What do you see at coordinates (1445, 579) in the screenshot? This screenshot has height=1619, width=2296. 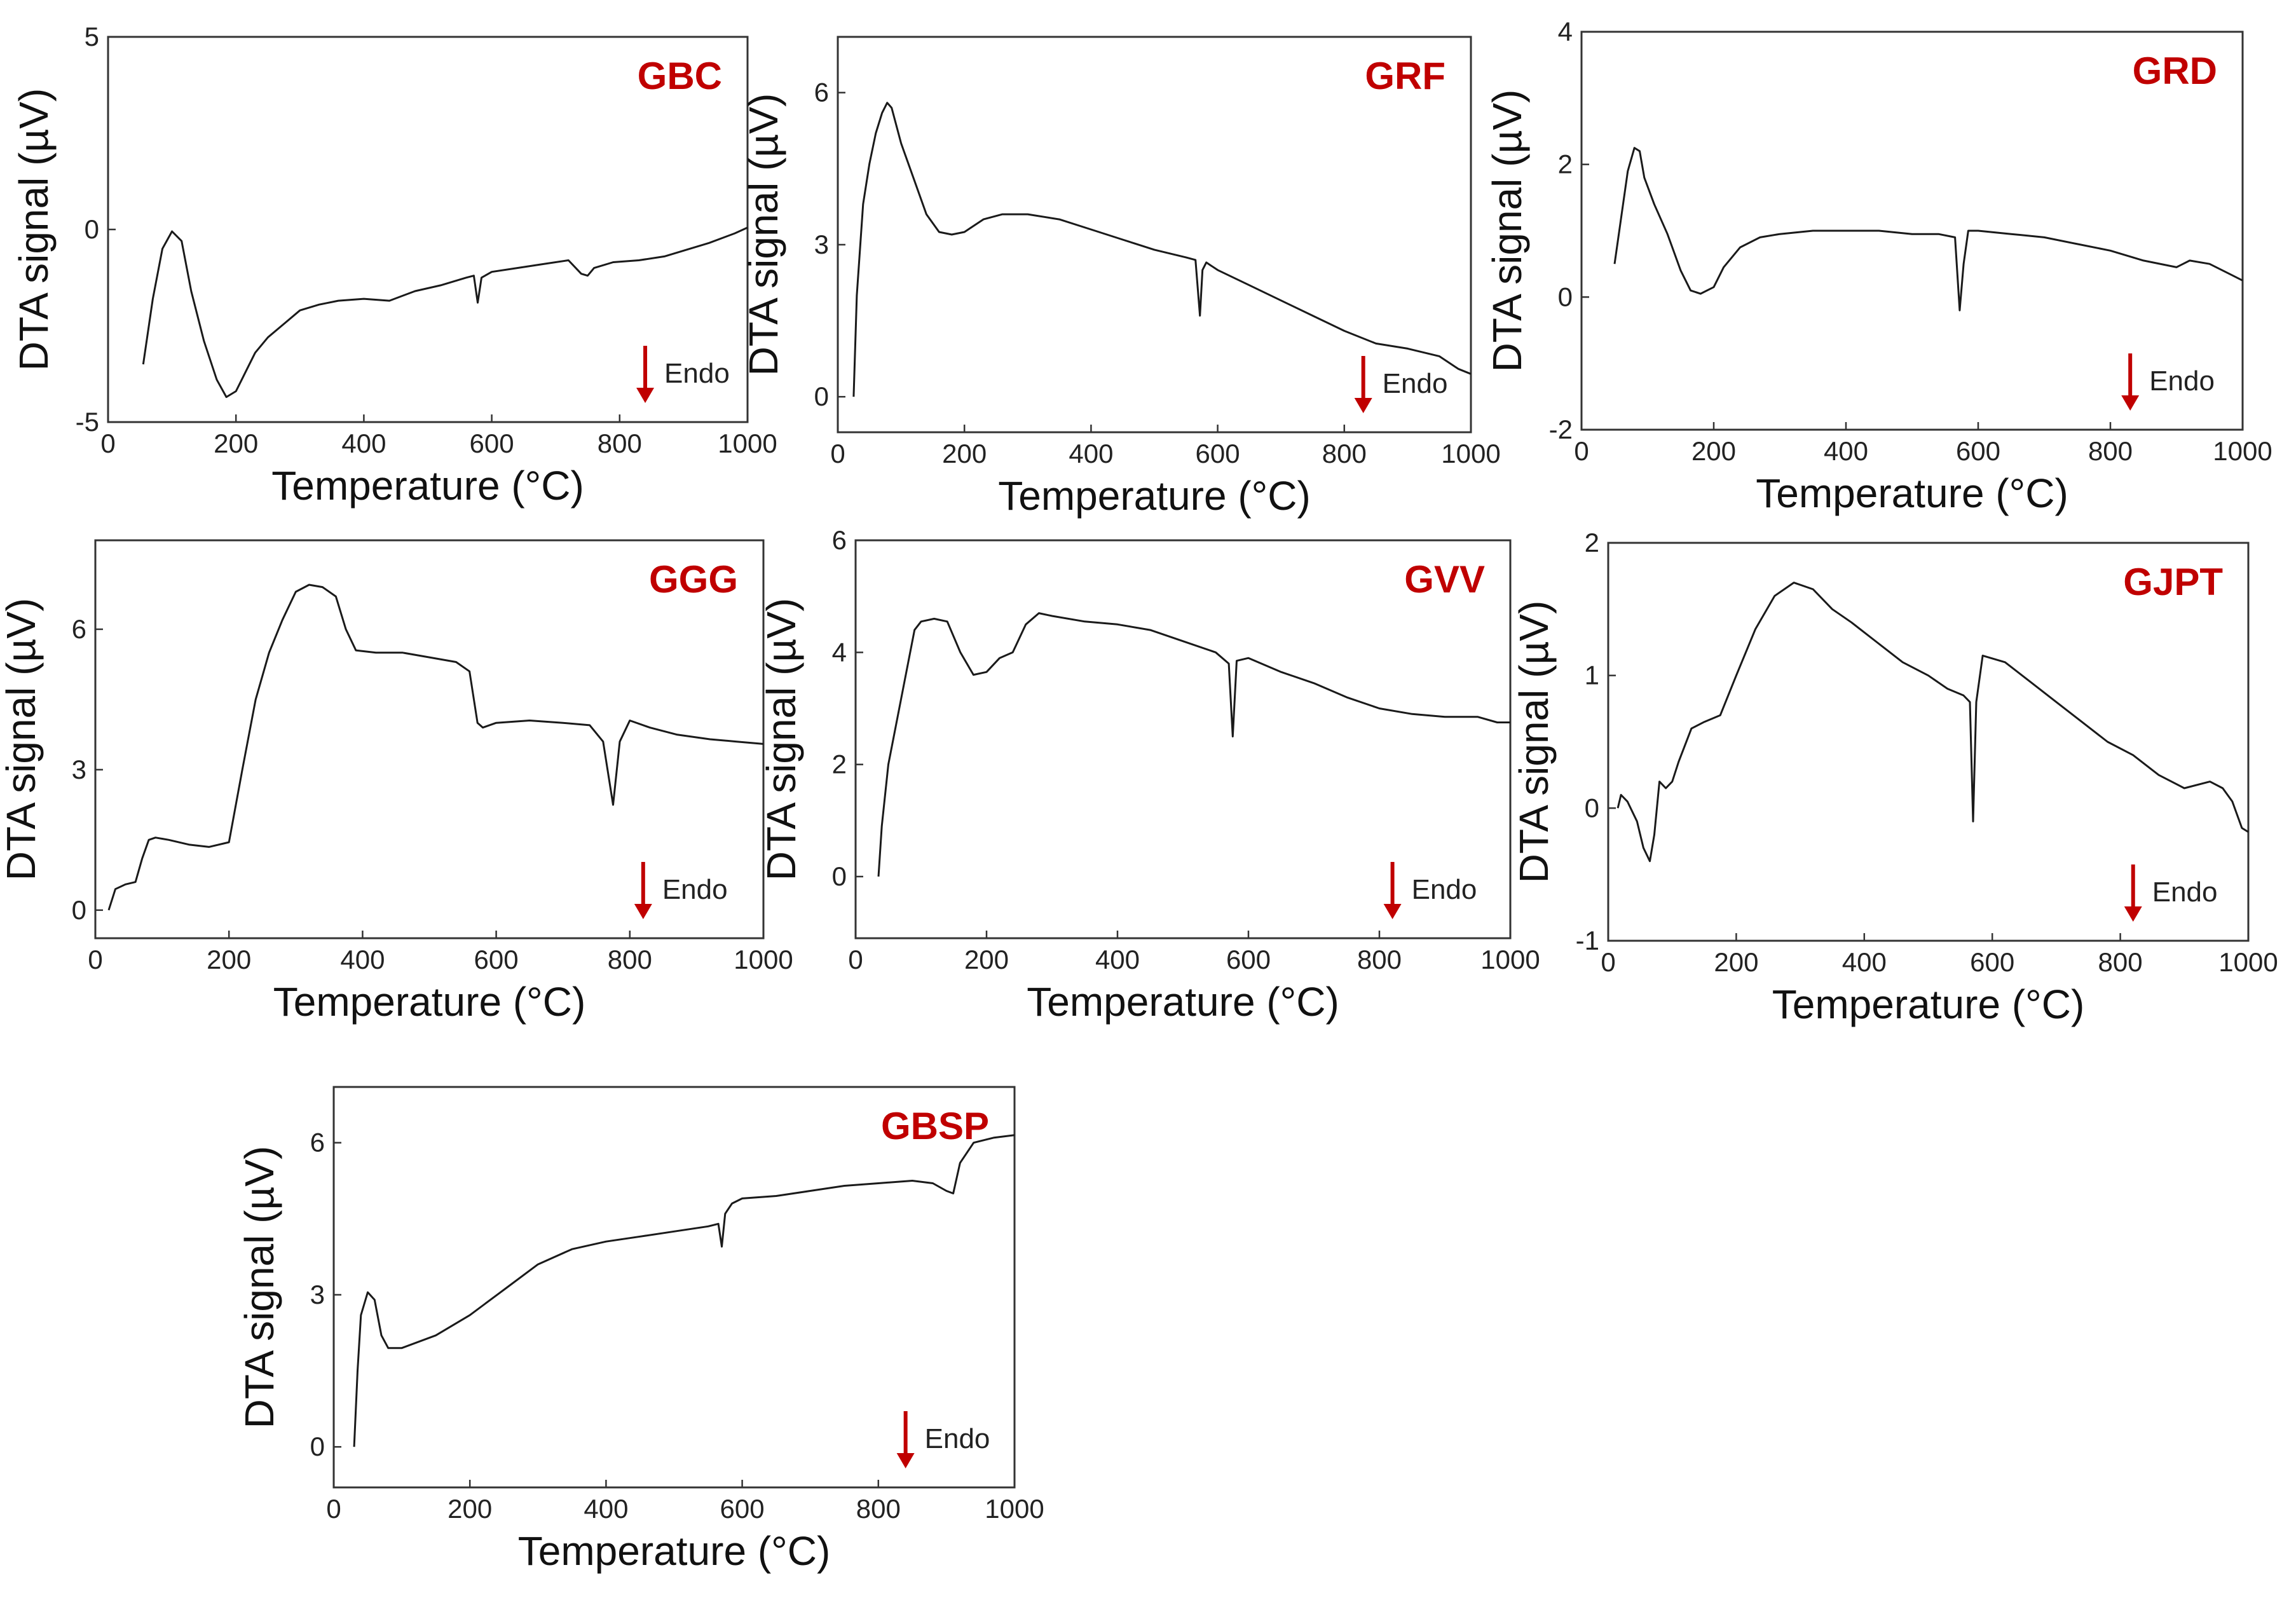 I see `panel-title: GVV` at bounding box center [1445, 579].